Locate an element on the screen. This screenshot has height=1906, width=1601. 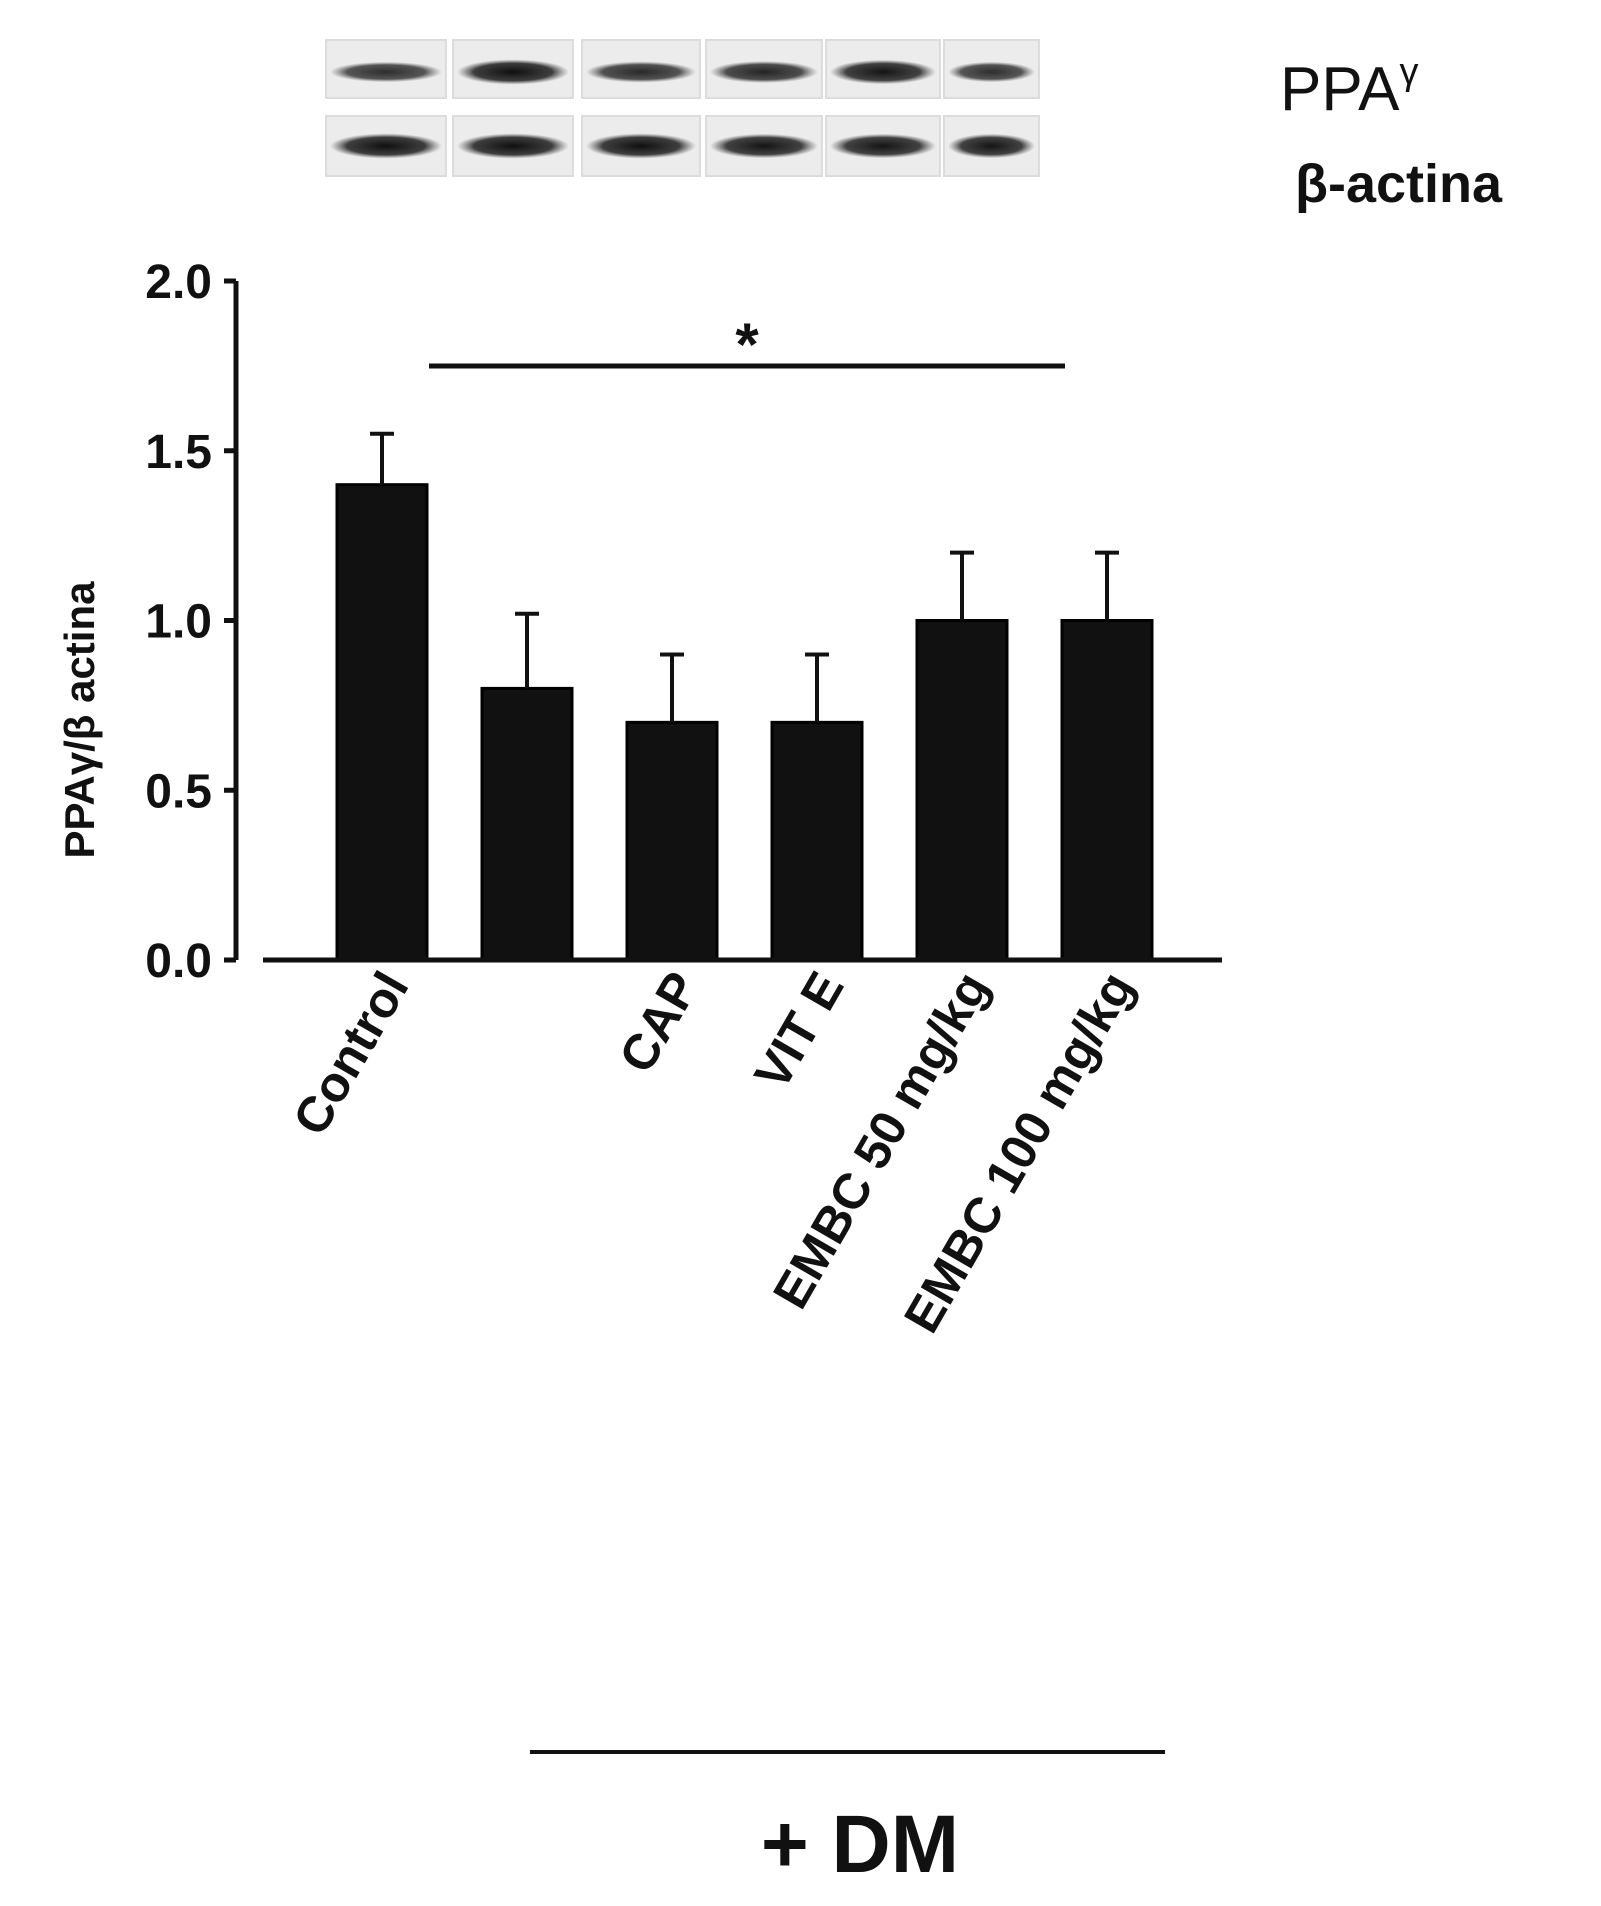
y-tick-labels: 0.0 0.5 1.0 1.5 2.0 is located at coordinates (178, 622).